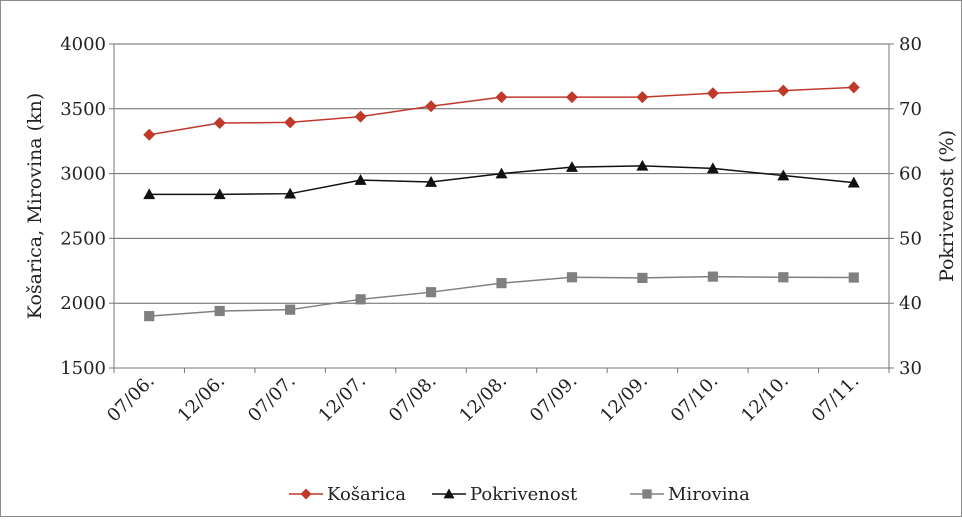  I want to click on left-tick-label: 2500, so click(83, 238).